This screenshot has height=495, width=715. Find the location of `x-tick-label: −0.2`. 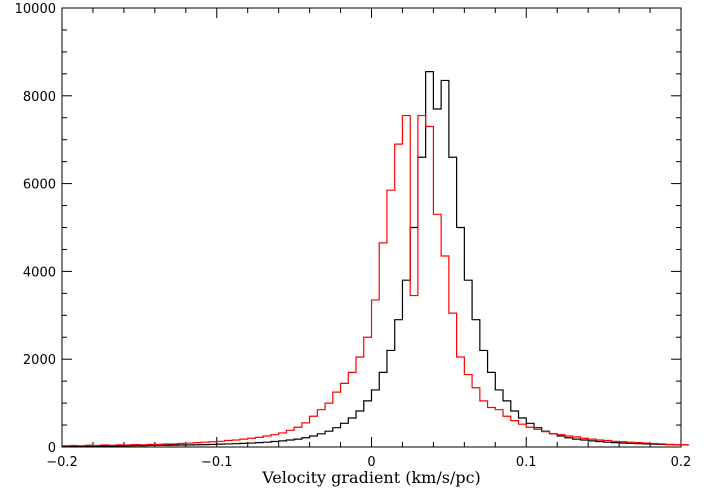

x-tick-label: −0.2 is located at coordinates (62, 462).